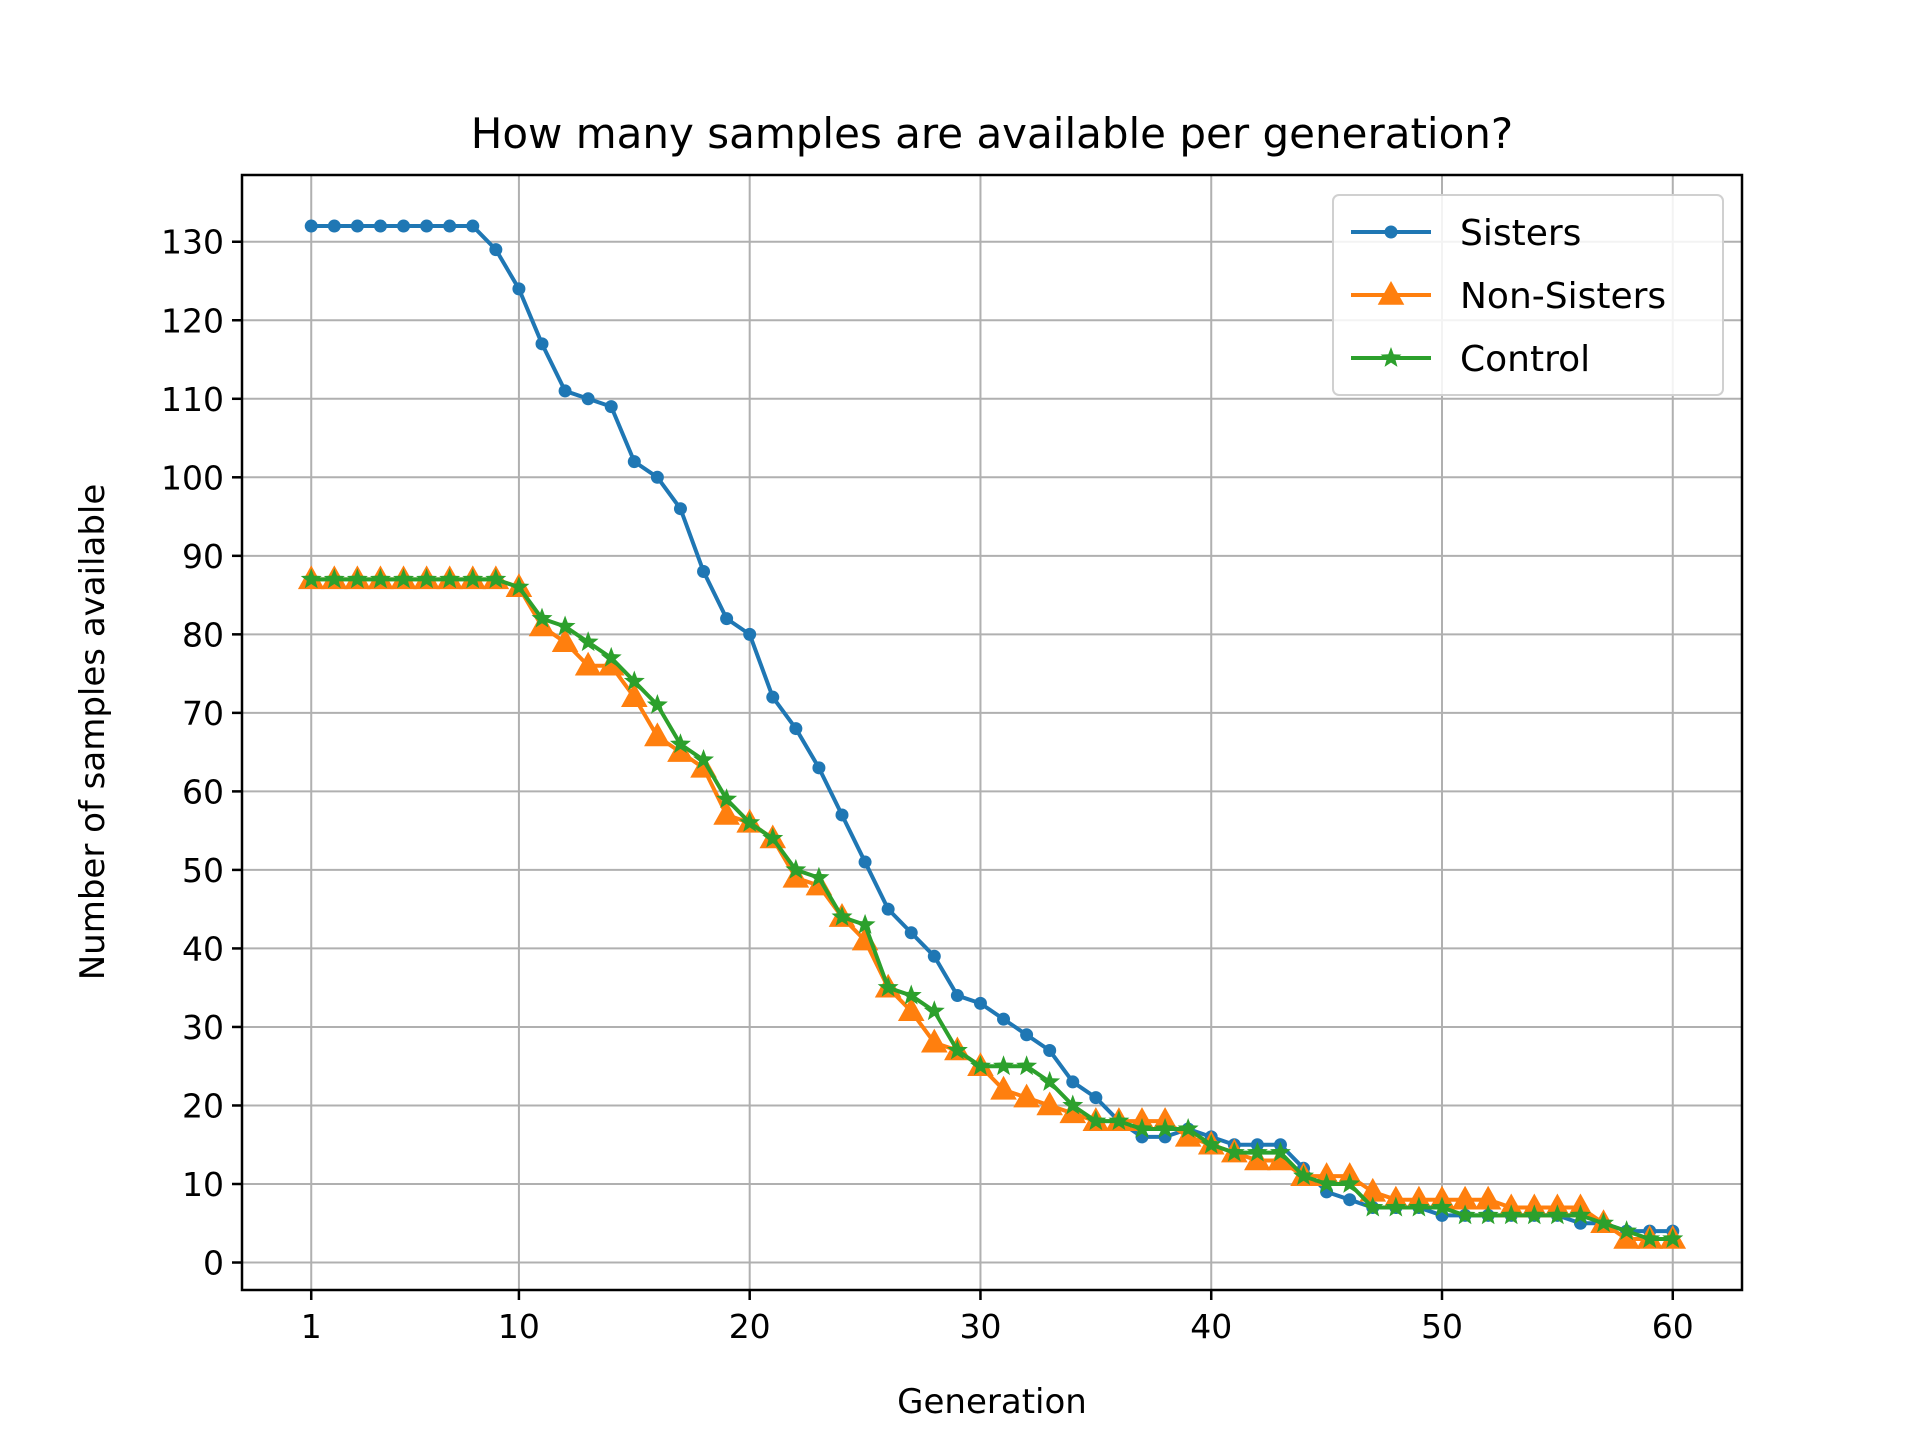 This screenshot has height=1440, width=1920. Describe the element at coordinates (203, 1027) in the screenshot. I see `y-tick-label: 30` at that location.